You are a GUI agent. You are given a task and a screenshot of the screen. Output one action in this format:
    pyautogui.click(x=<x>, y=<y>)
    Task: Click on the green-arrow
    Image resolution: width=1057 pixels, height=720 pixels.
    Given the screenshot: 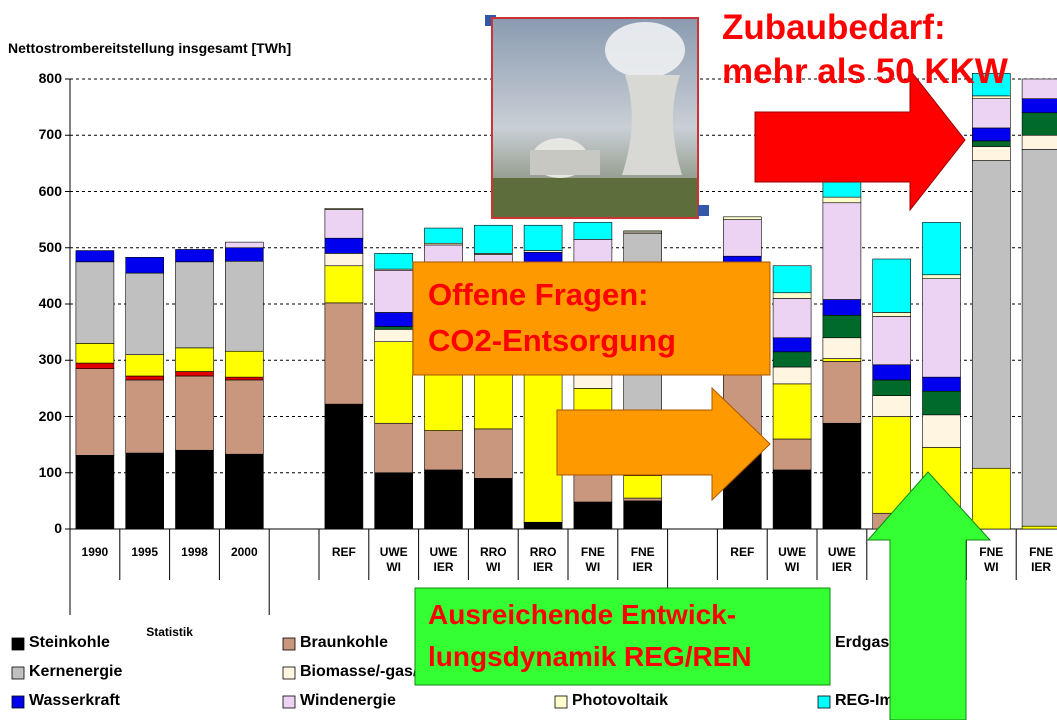 What is the action you would take?
    pyautogui.click(x=929, y=595)
    